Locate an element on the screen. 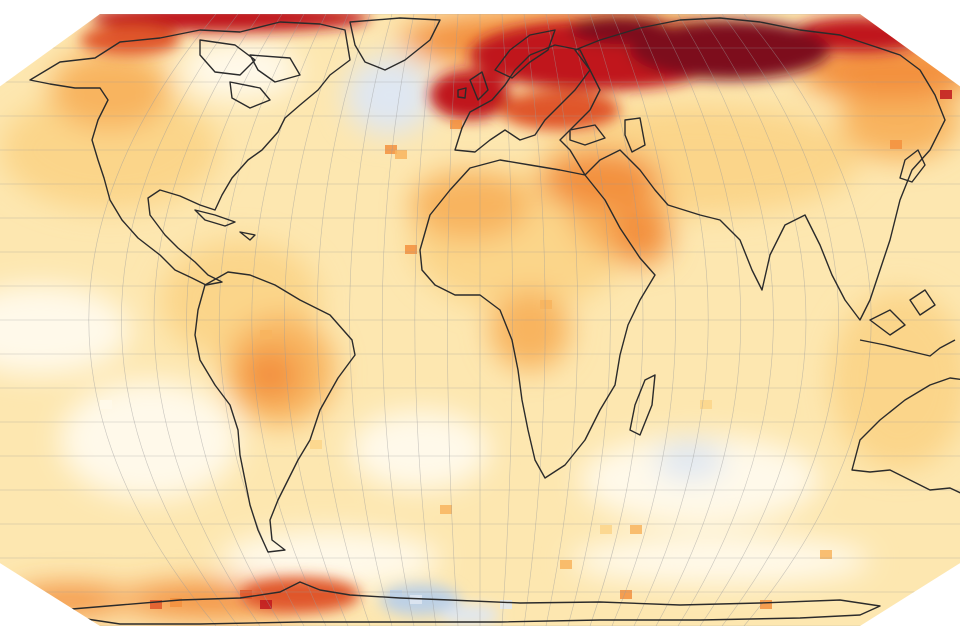 This screenshot has width=960, height=640. coast-british-isles is located at coordinates (473, 86).